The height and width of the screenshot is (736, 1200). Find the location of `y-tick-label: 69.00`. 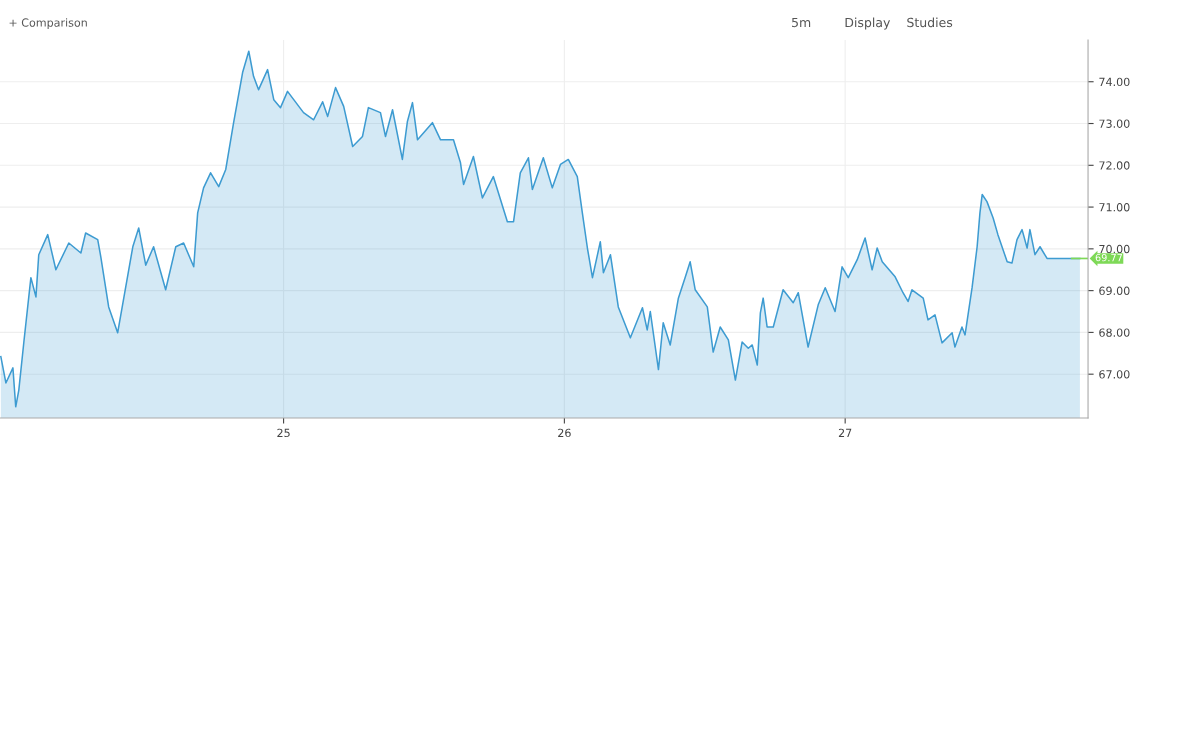

y-tick-label: 69.00 is located at coordinates (1114, 291).